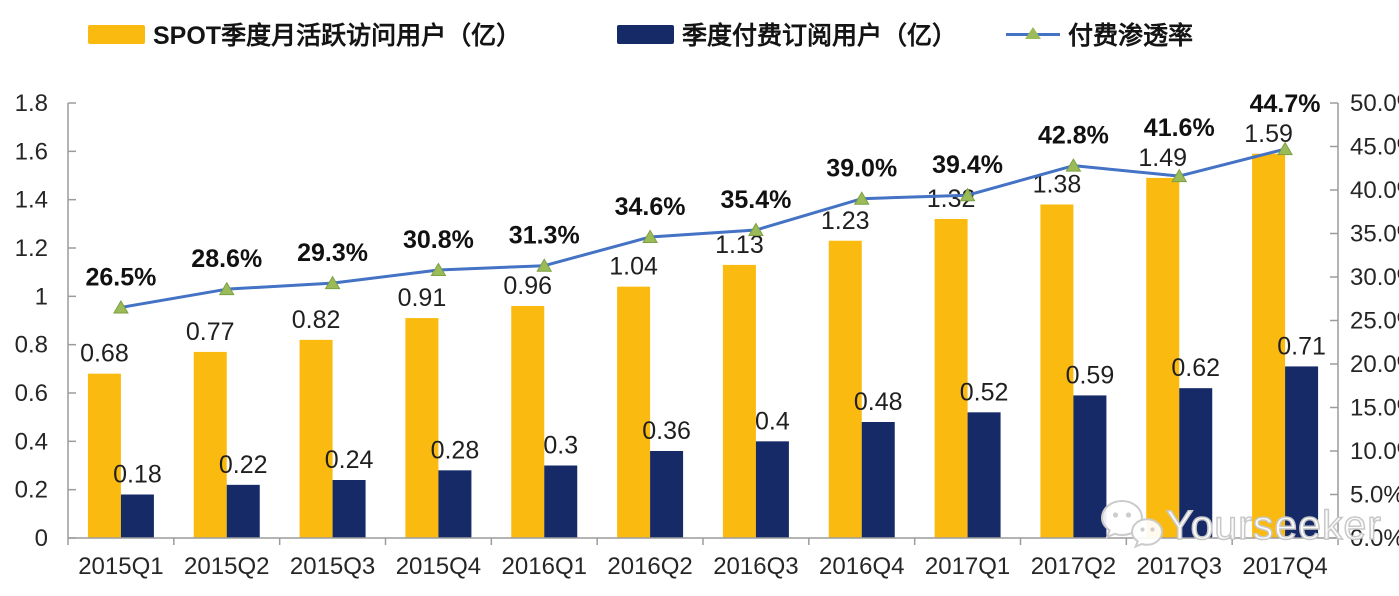  Describe the element at coordinates (31, 490) in the screenshot. I see `left-axis-tick-label: 0.2` at that location.